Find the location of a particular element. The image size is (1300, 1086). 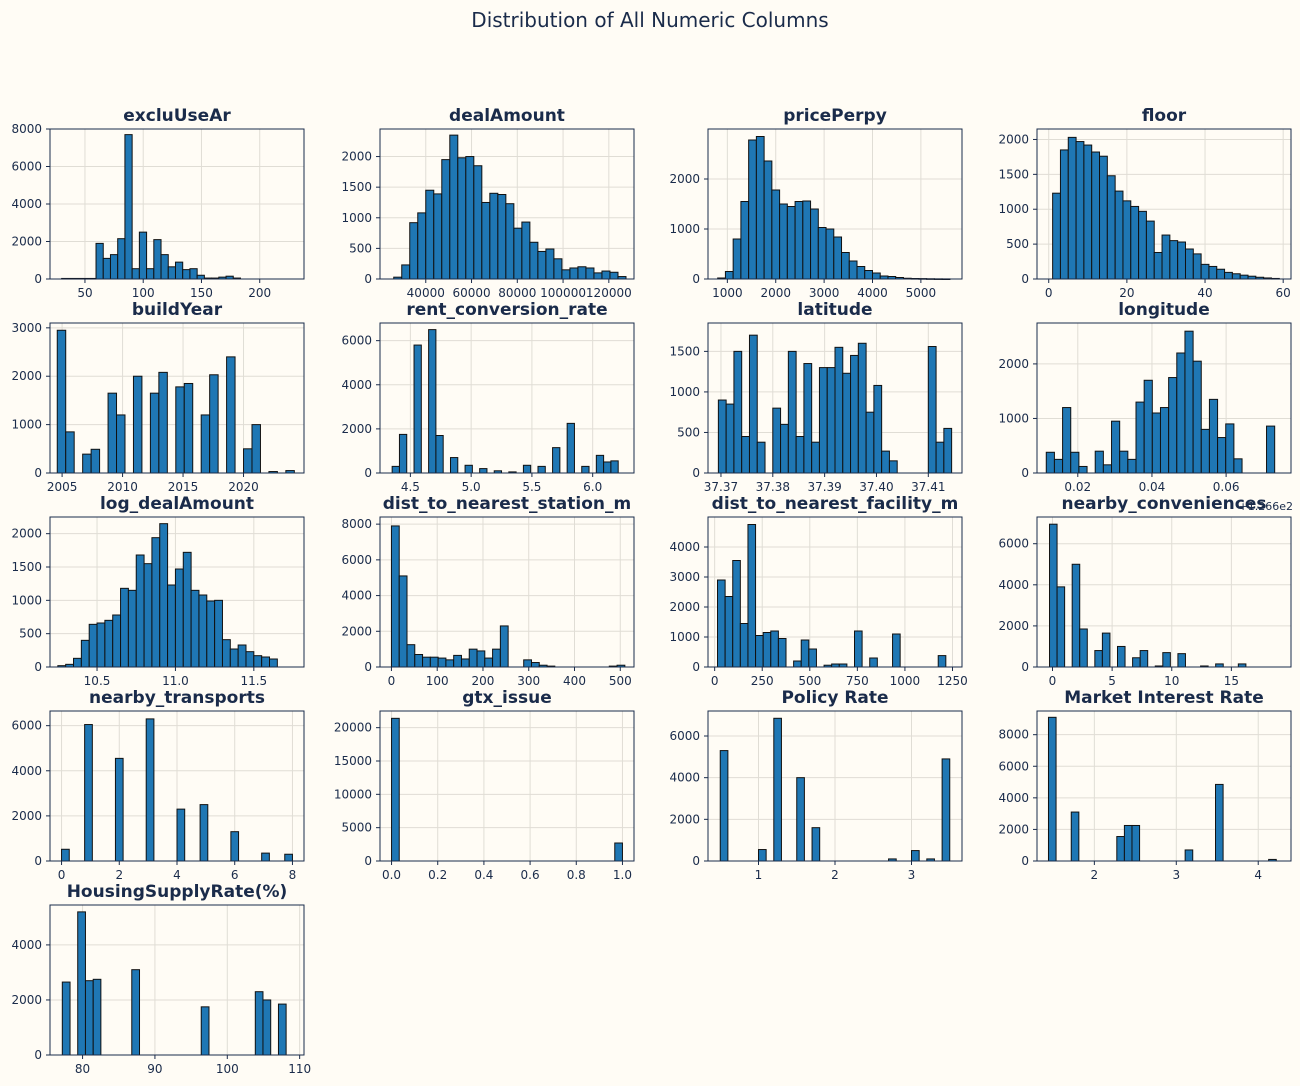

x-tick-label: 0.4 is located at coordinates (483, 875).